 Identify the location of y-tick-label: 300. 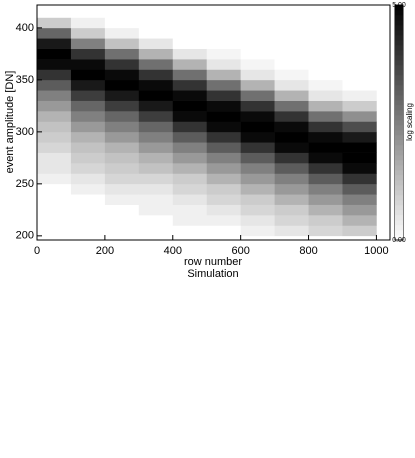
(25, 132).